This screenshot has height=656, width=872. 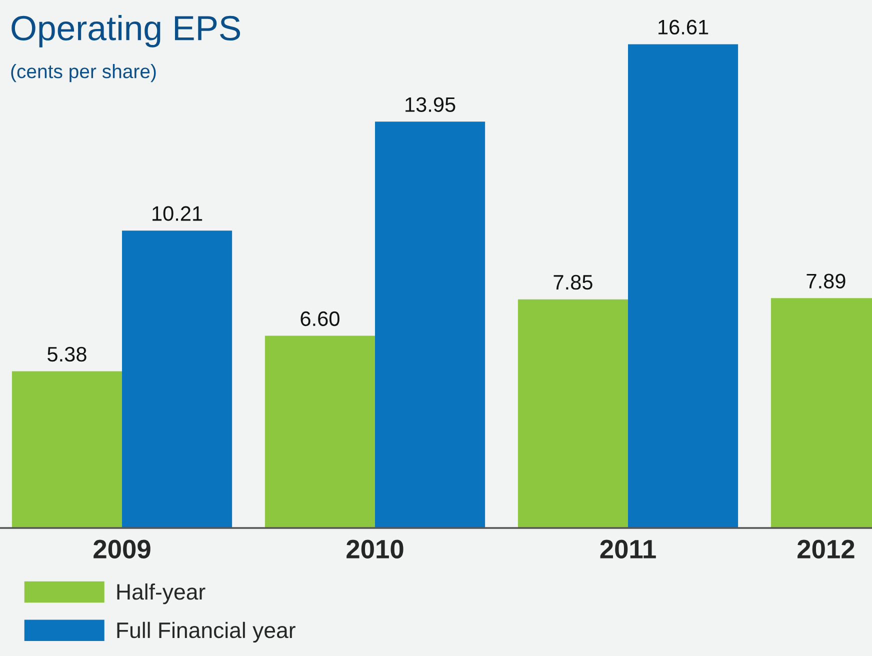 I want to click on x-tick-label: 2012, so click(x=826, y=549).